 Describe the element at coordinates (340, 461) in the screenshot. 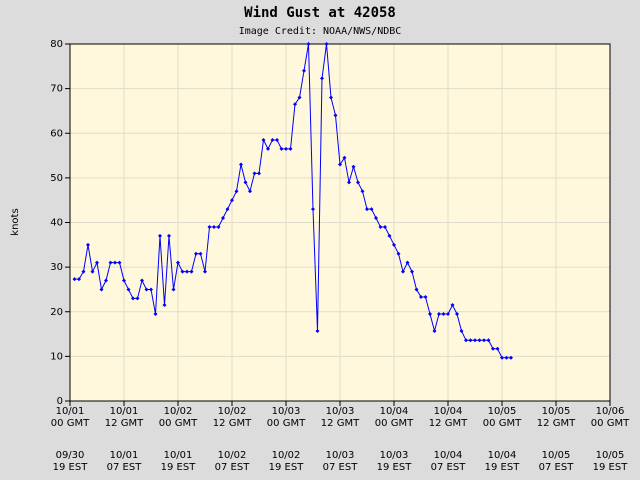

I see `x-tick-label-local: 10/03 07 EST` at that location.